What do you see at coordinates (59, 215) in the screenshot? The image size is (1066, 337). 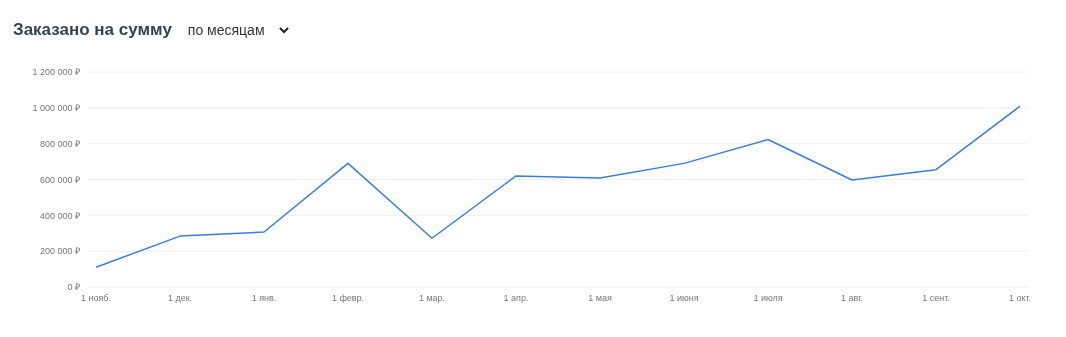 I see `y-tick-label: 400 000 ₽` at bounding box center [59, 215].